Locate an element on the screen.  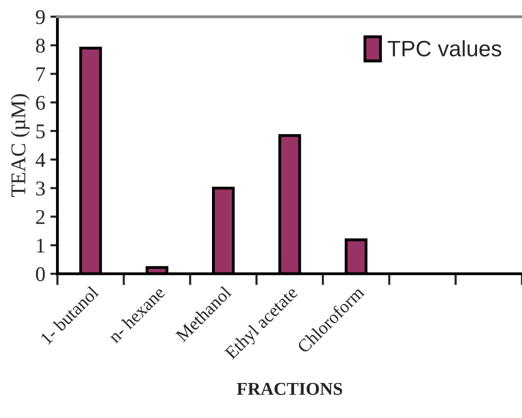
y-tick-label: 7 is located at coordinates (41, 74).